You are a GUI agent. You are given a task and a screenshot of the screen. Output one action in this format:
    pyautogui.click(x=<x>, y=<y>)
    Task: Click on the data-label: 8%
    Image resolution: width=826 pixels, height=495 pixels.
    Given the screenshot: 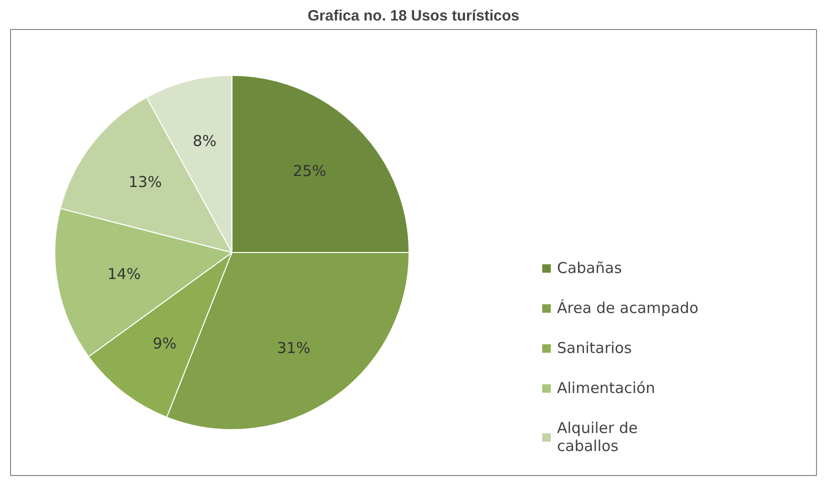 What is the action you would take?
    pyautogui.click(x=204, y=141)
    